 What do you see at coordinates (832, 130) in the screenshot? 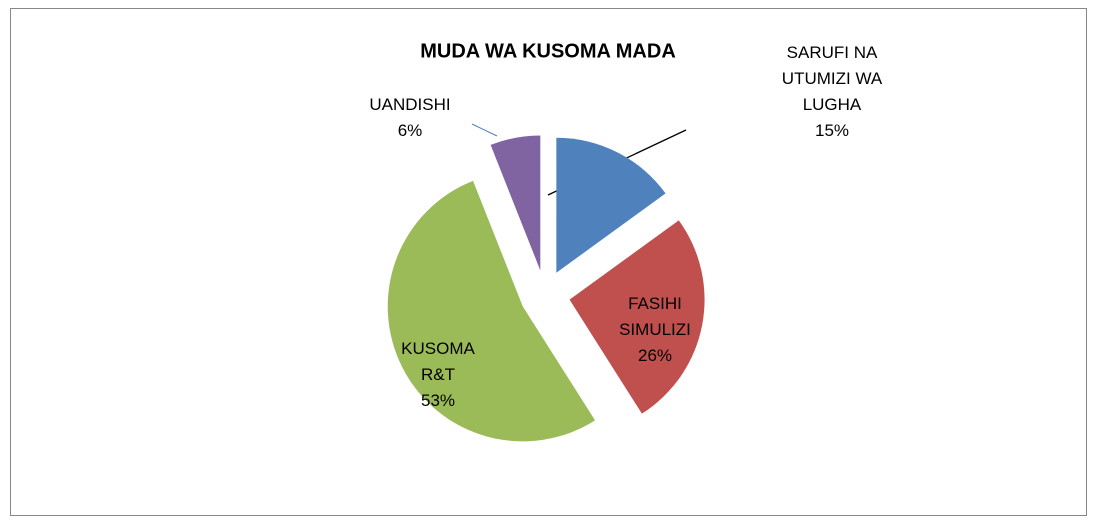
I see `value-label: 15%` at bounding box center [832, 130].